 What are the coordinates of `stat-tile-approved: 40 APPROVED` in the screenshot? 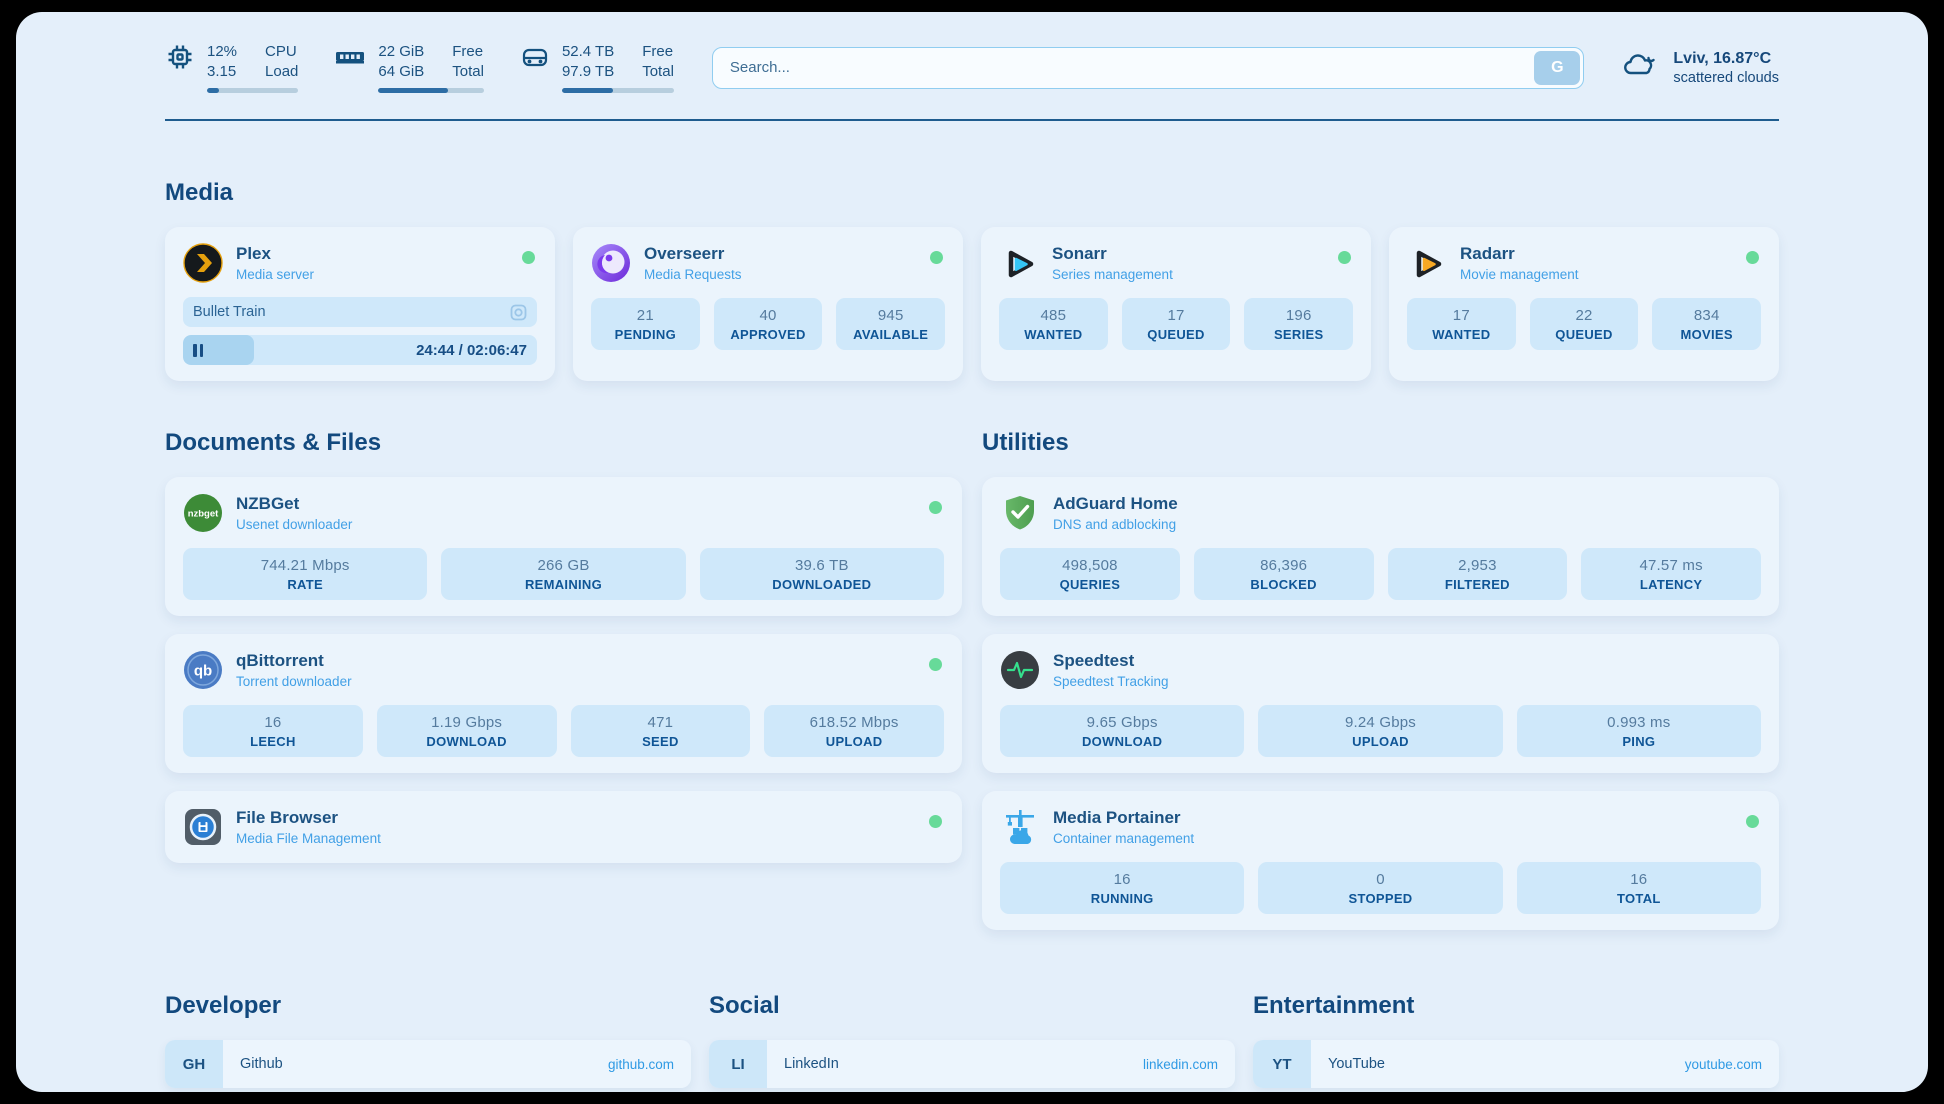 It's located at (768, 324).